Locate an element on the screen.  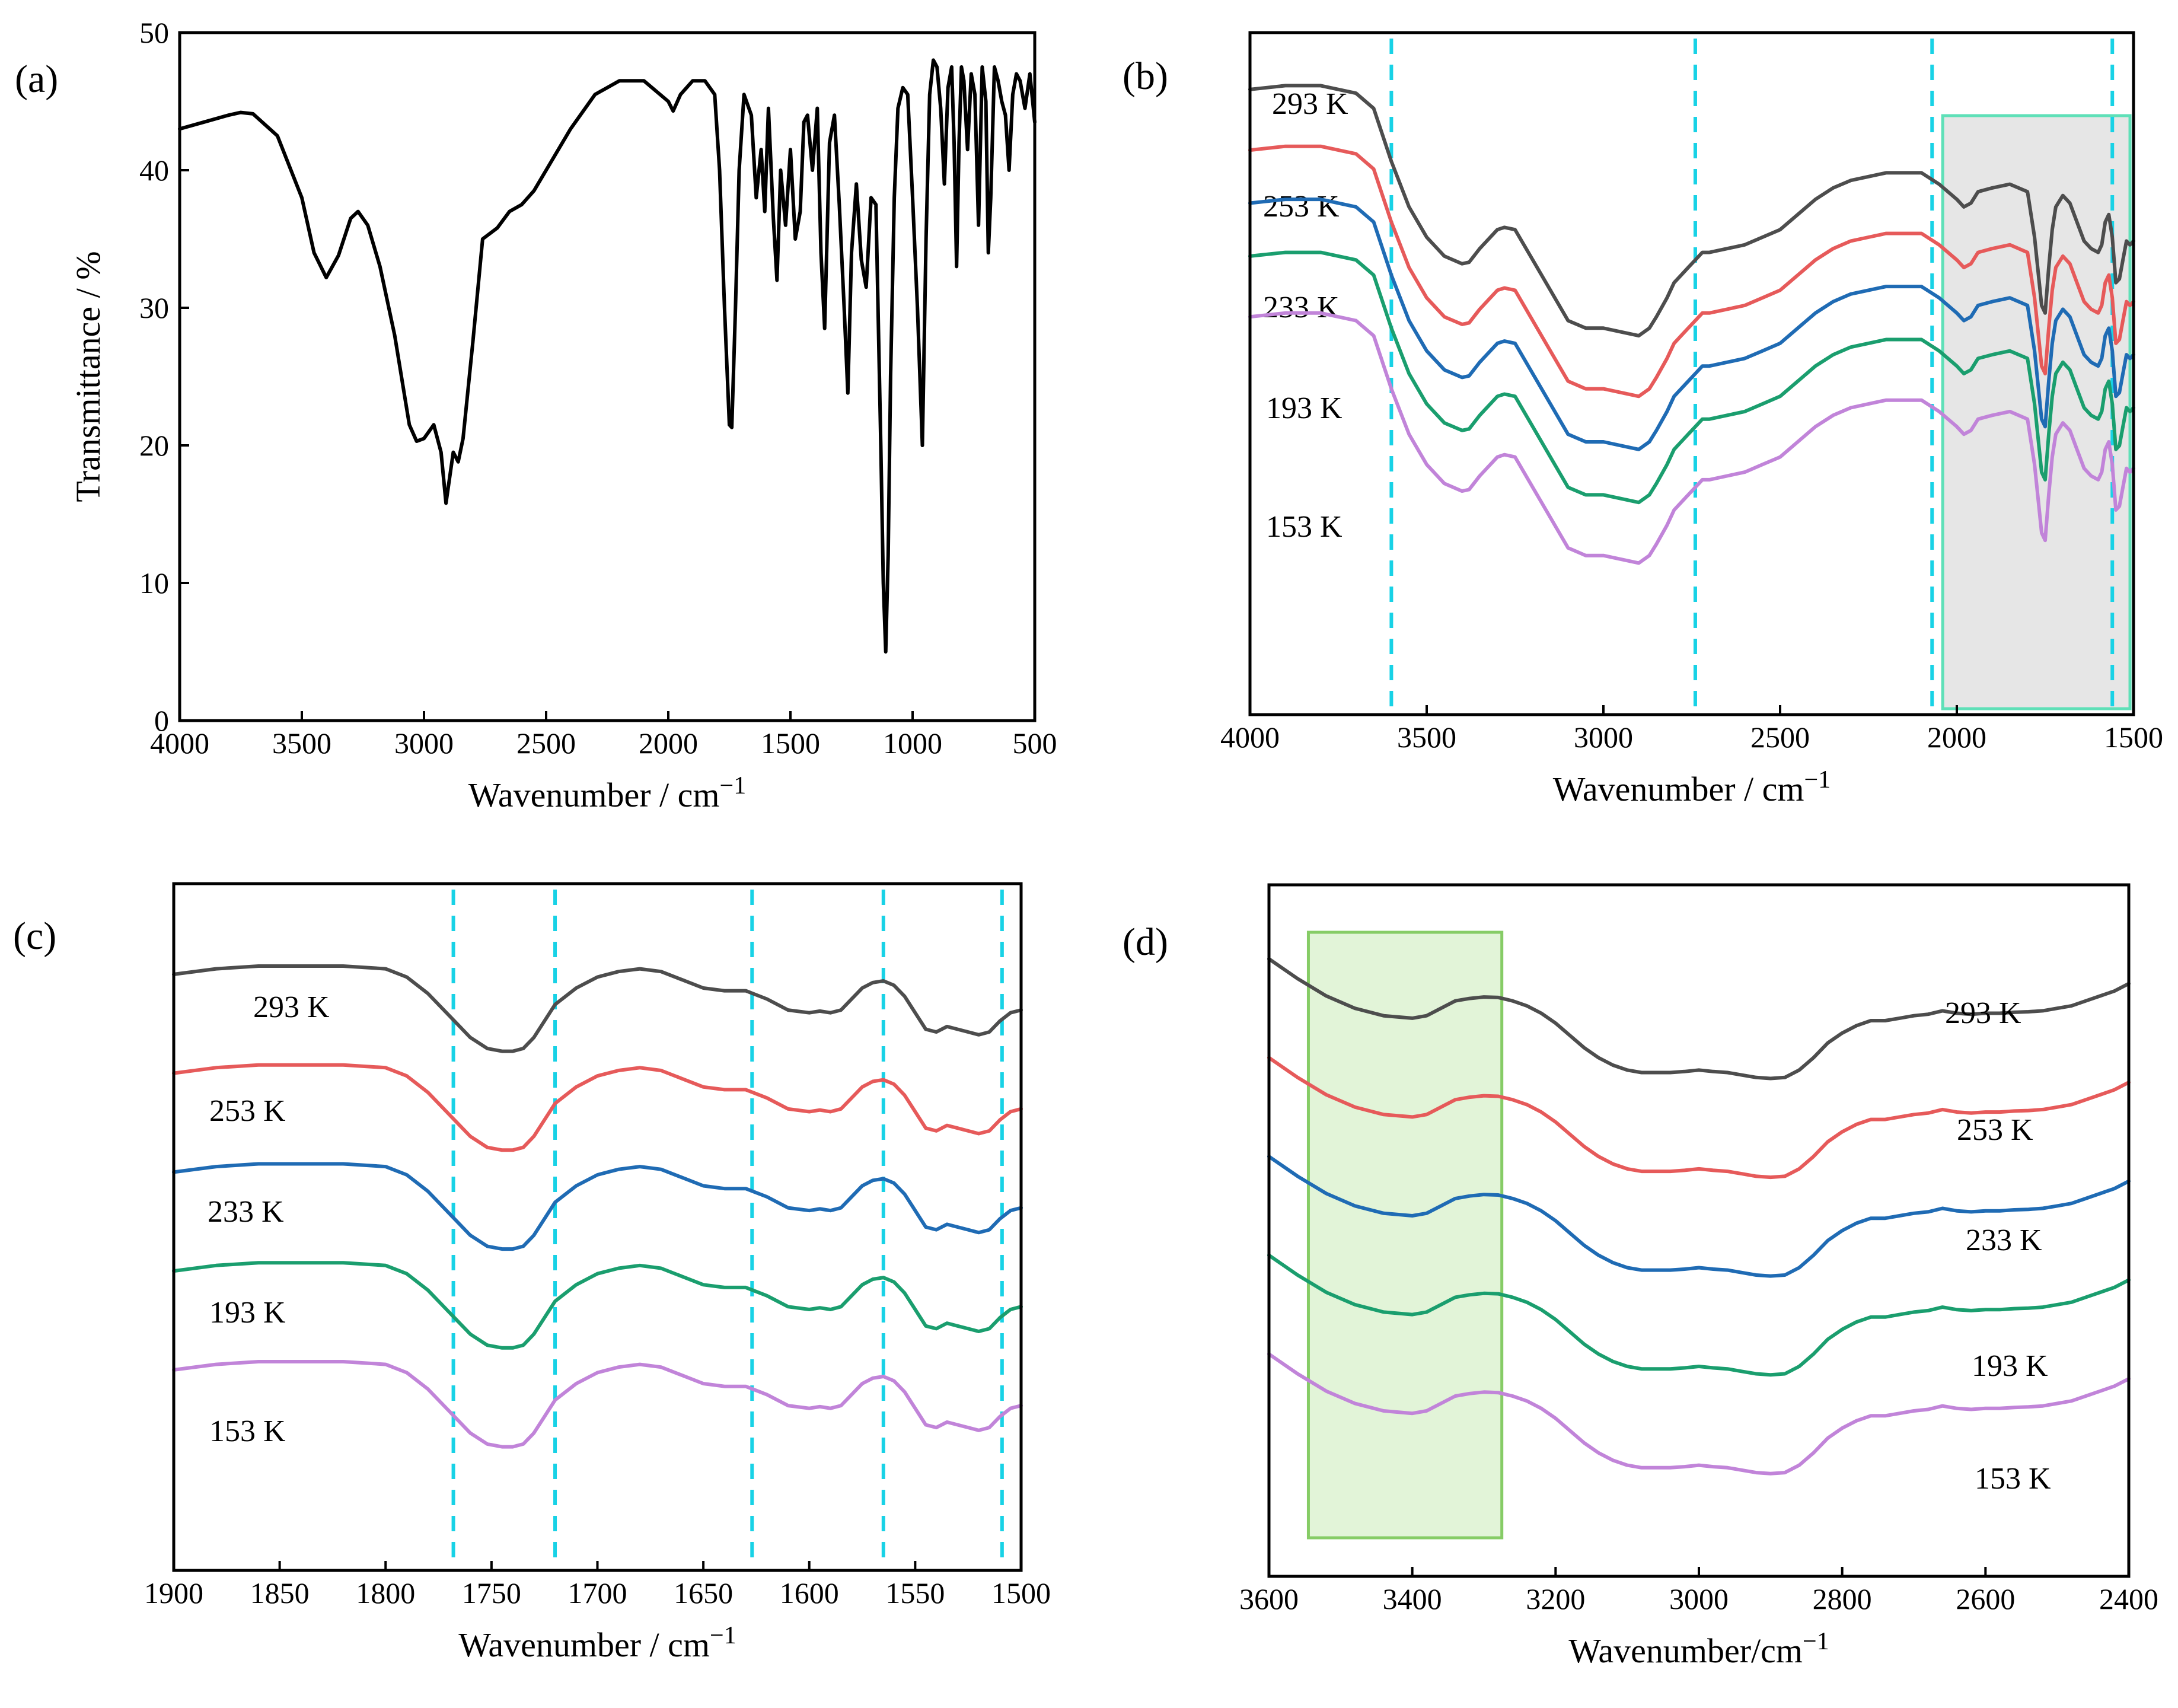
panel-label: (d) is located at coordinates (1145, 942).